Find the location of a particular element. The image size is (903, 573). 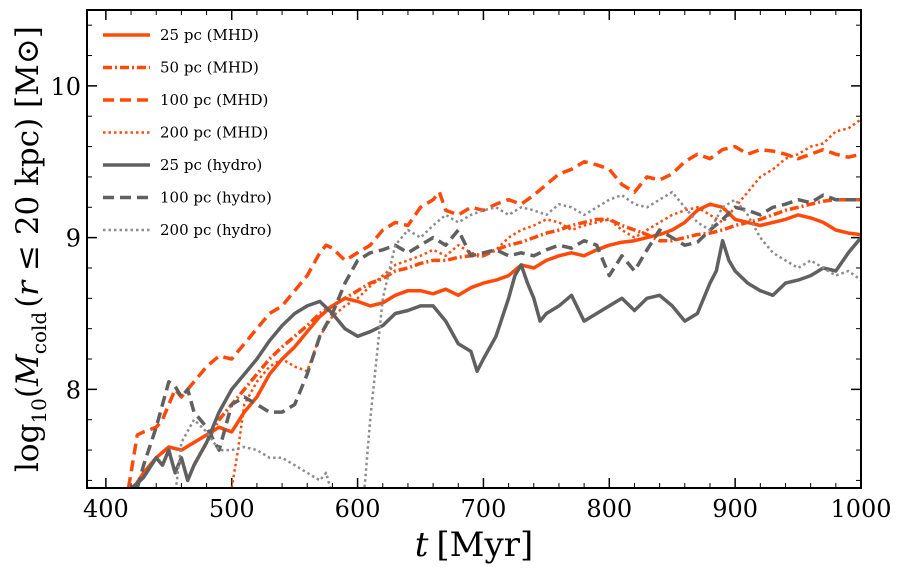

x-tick-label: 400 is located at coordinates (106, 509).